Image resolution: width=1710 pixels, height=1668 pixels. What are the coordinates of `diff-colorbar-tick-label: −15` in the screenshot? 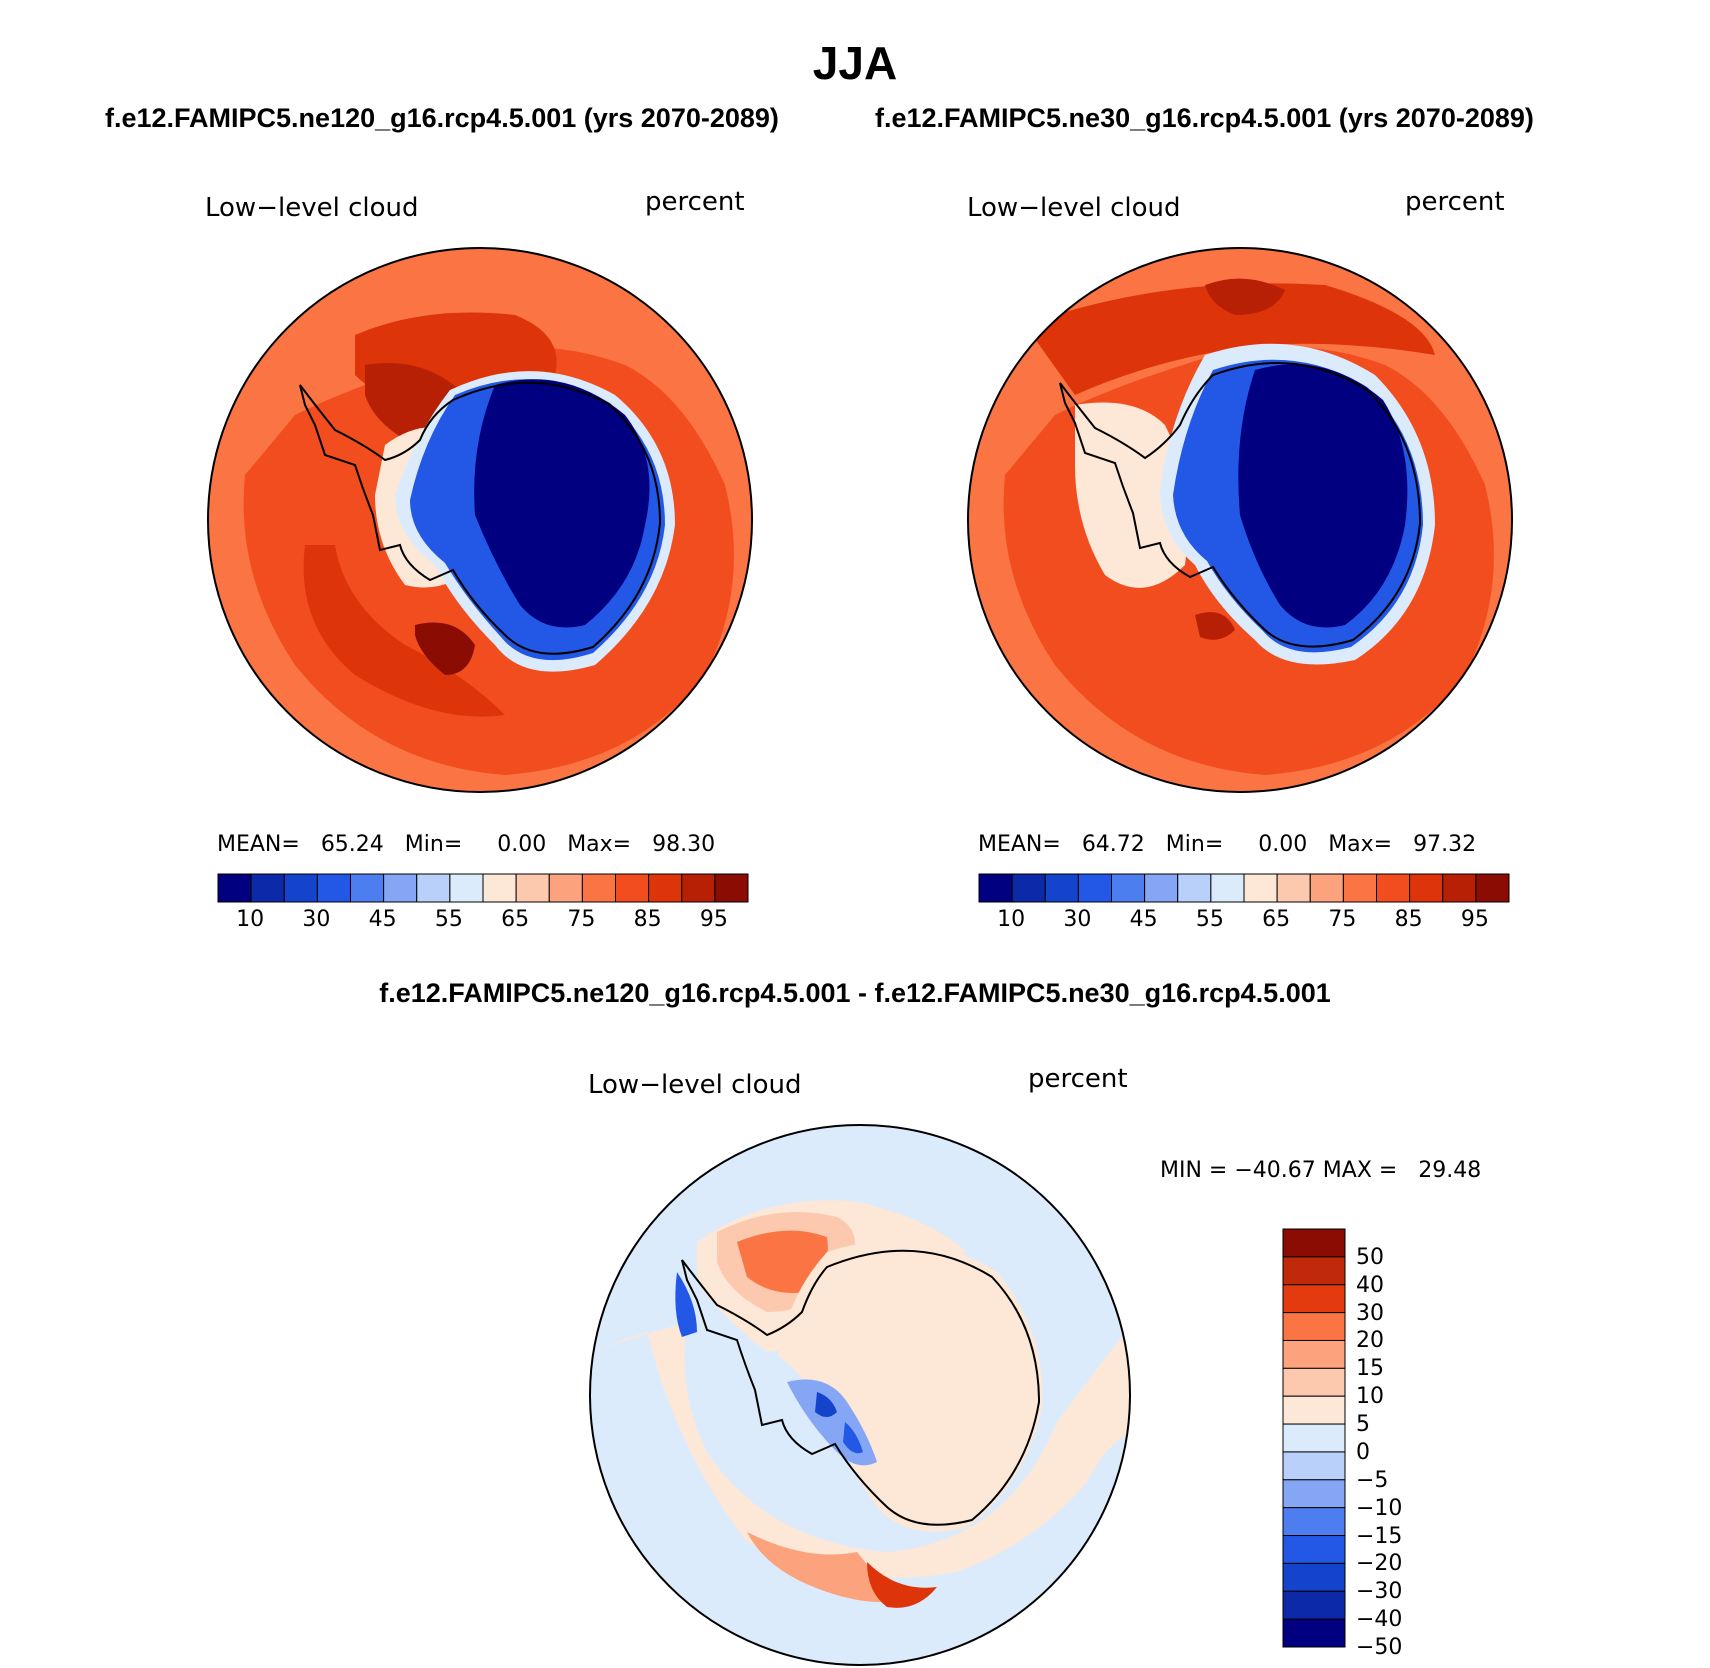 It's located at (1379, 1536).